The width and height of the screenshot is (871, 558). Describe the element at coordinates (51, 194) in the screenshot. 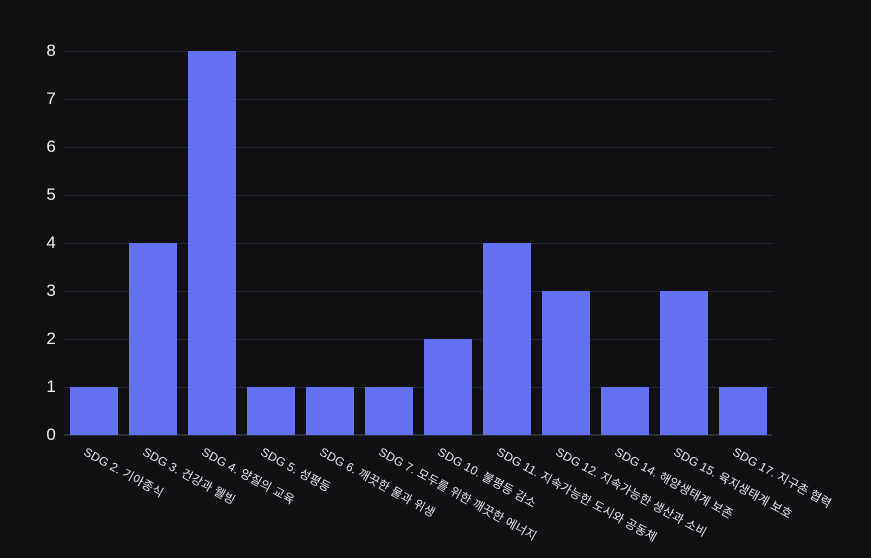

I see `y-tick-label: 5` at that location.